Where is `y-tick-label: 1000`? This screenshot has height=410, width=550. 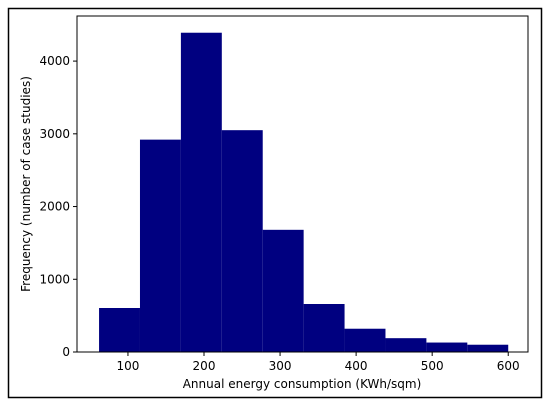
y-tick-label: 1000 is located at coordinates (54, 279).